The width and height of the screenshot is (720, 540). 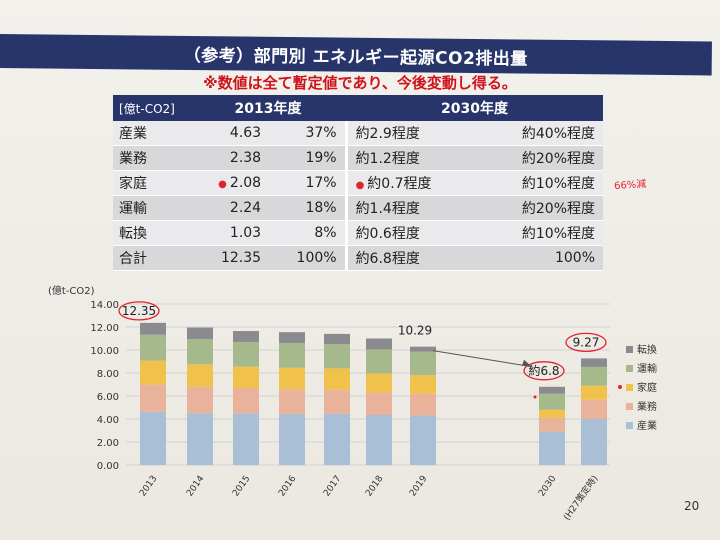 What do you see at coordinates (482, 359) in the screenshot?
I see `trend-arrow-line` at bounding box center [482, 359].